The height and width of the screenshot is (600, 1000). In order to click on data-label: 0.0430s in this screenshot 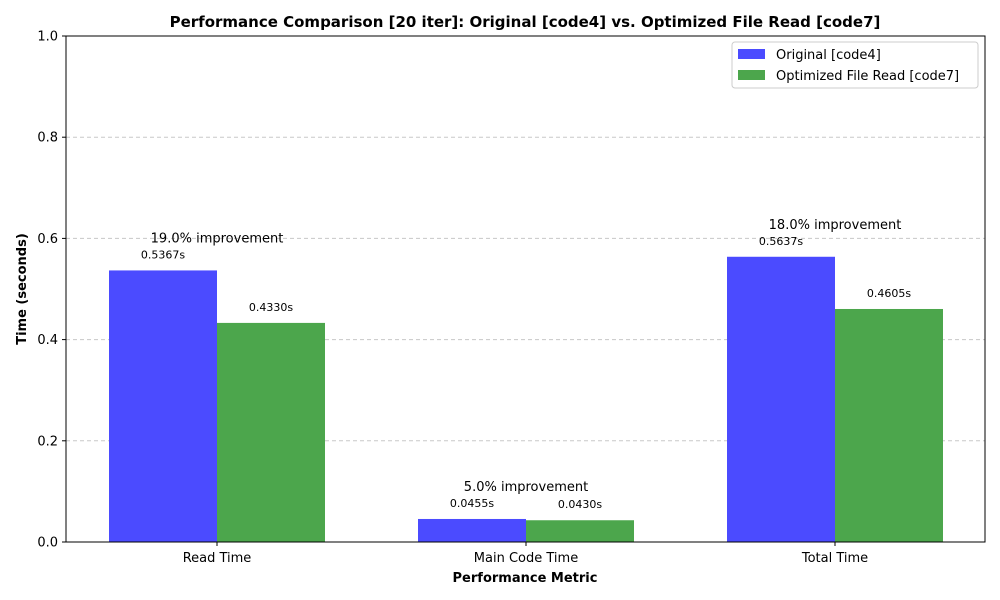, I will do `click(580, 504)`.